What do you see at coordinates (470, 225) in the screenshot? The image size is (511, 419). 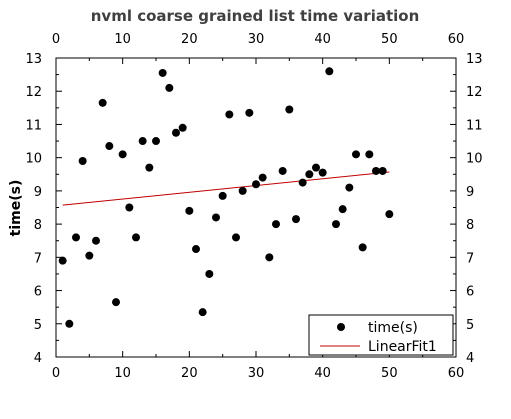 I see `y-tick-label-right: 8` at bounding box center [470, 225].